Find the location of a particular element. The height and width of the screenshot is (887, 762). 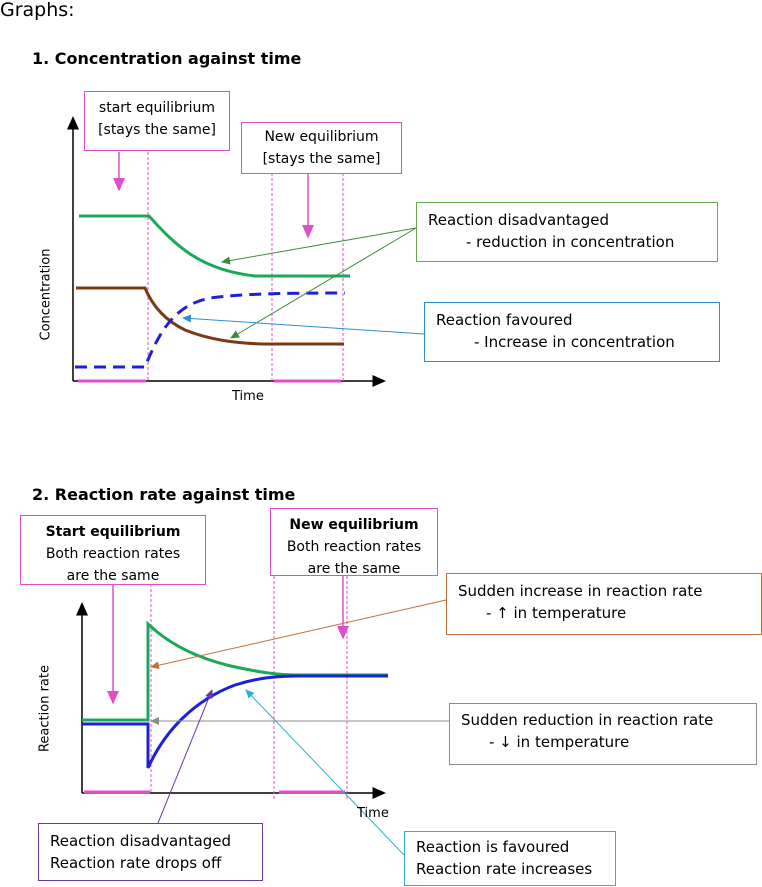

graph2-disadv-arrow is located at coordinates (185, 756).